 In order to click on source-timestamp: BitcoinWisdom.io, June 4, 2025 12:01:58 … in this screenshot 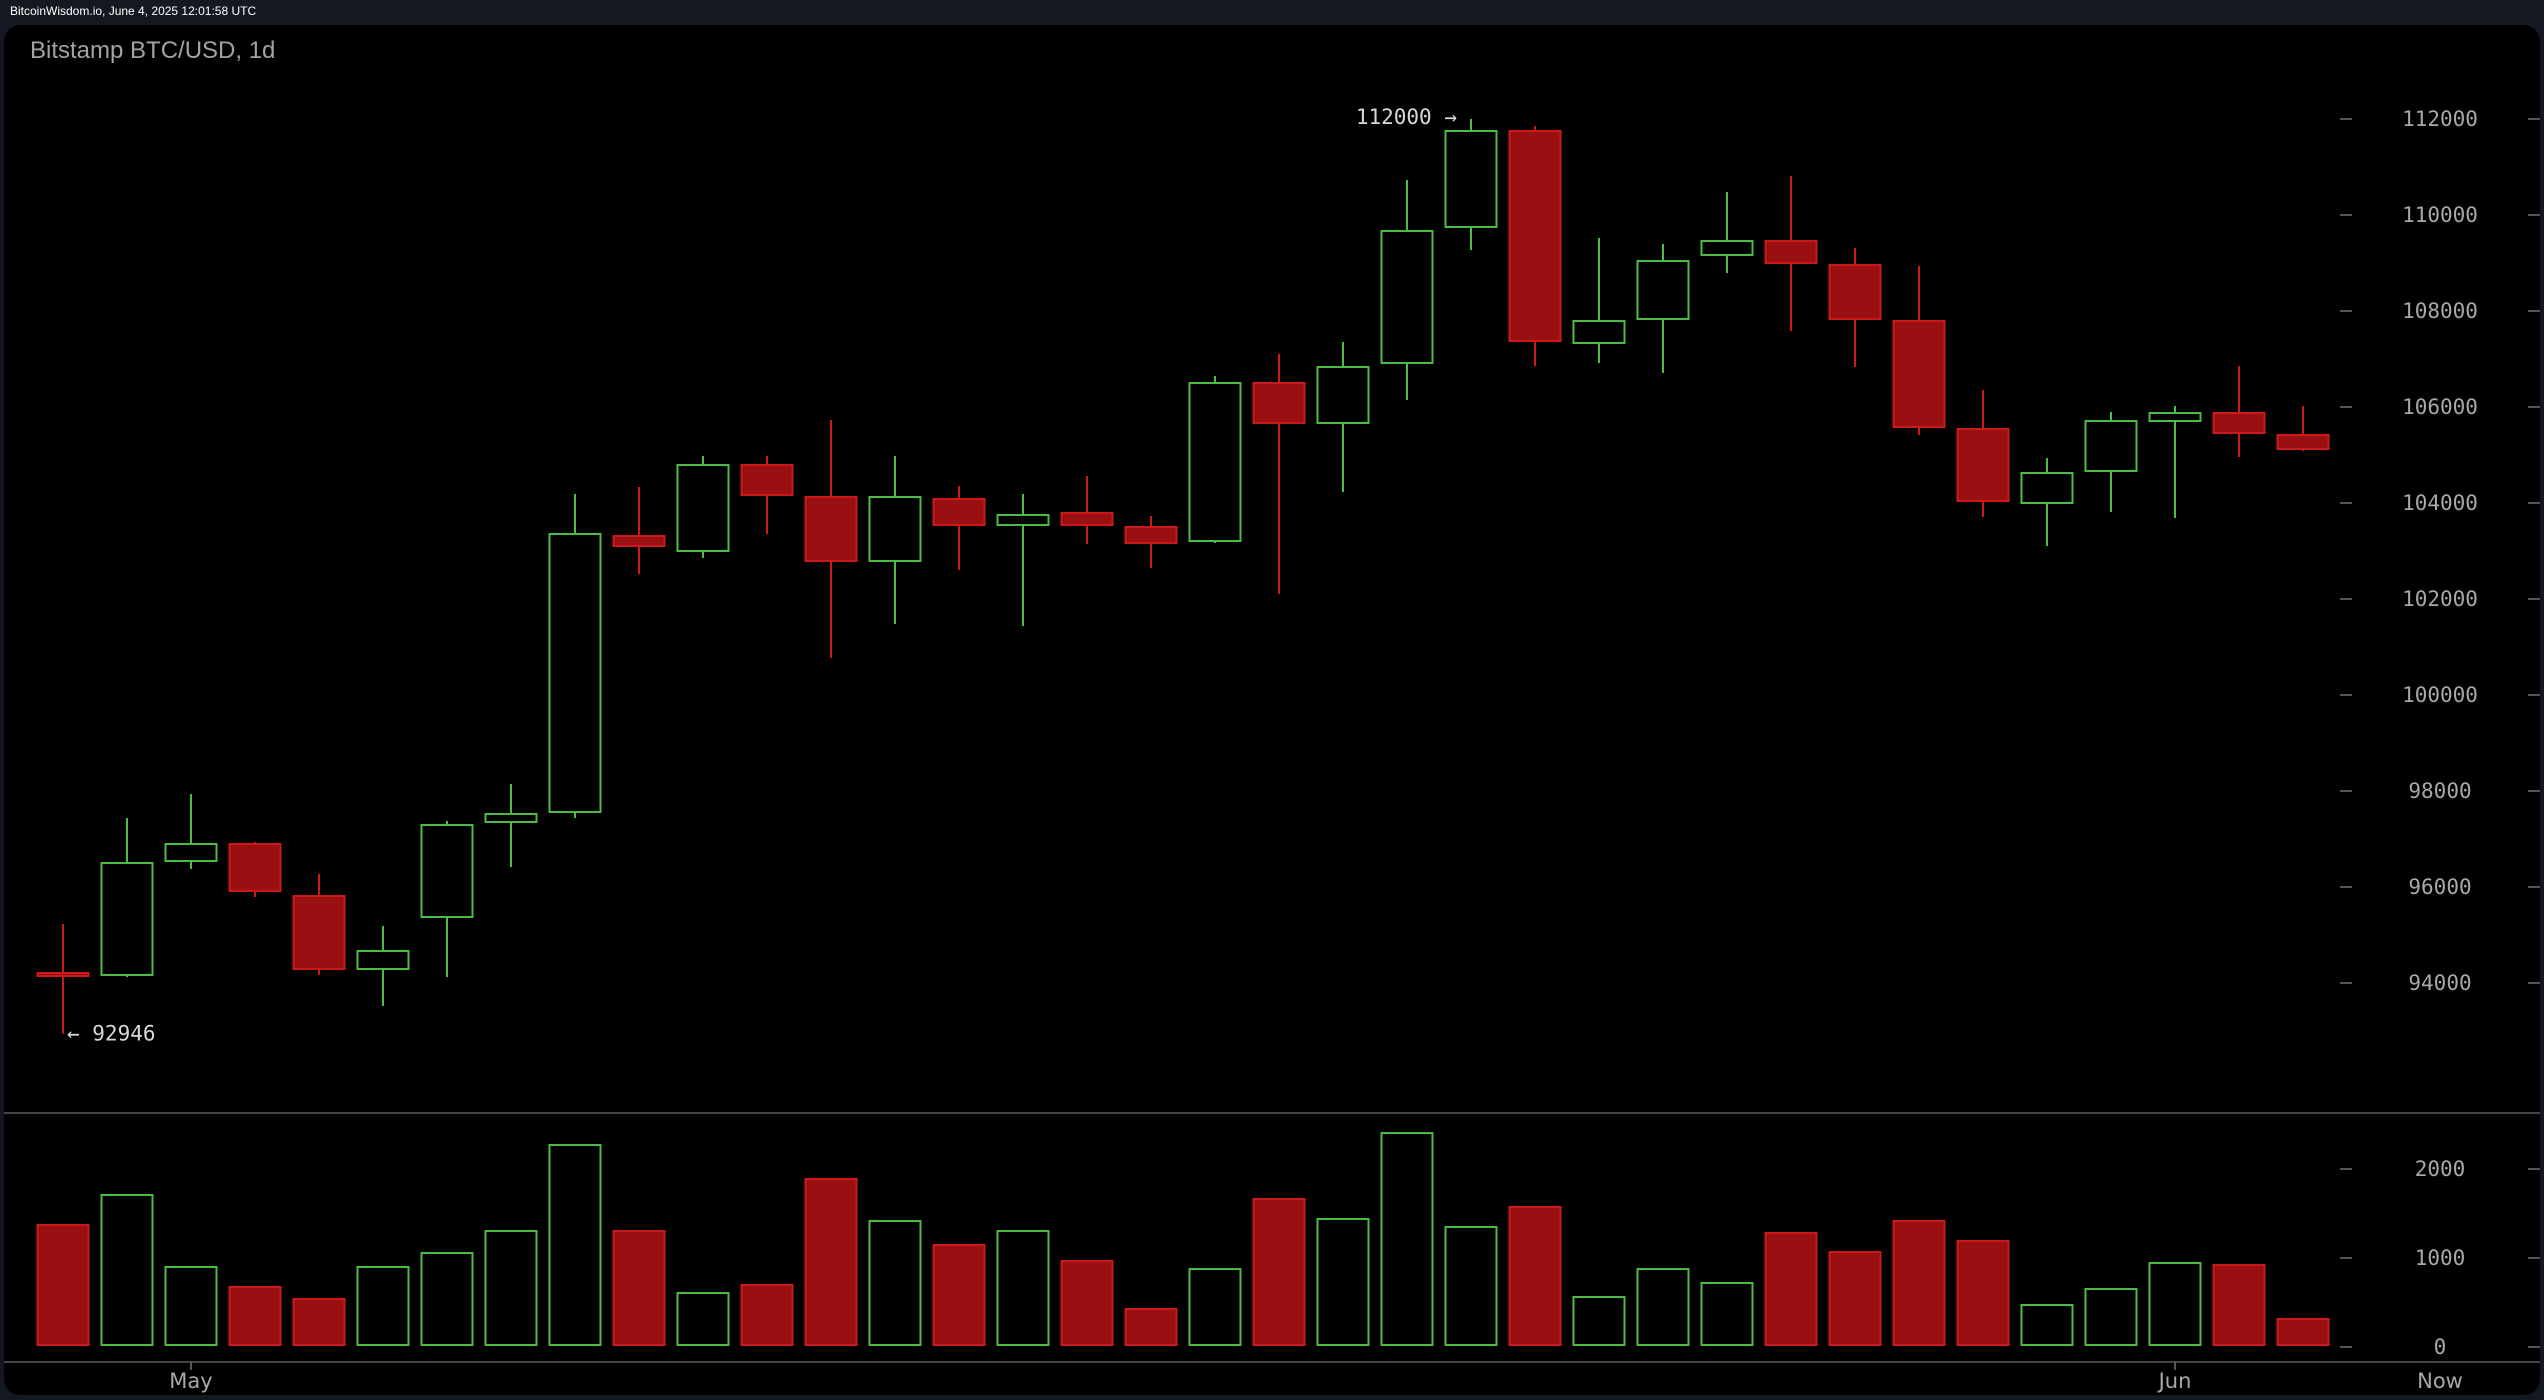, I will do `click(133, 11)`.